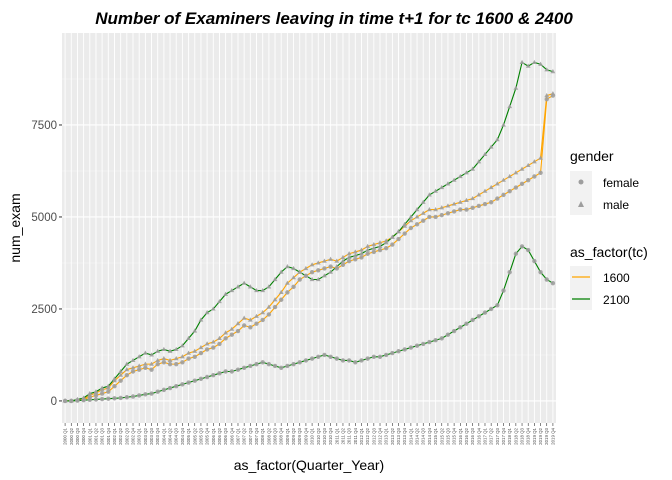  Describe the element at coordinates (460, 435) in the screenshot. I see `x-tick-label: 2016 Q1` at that location.